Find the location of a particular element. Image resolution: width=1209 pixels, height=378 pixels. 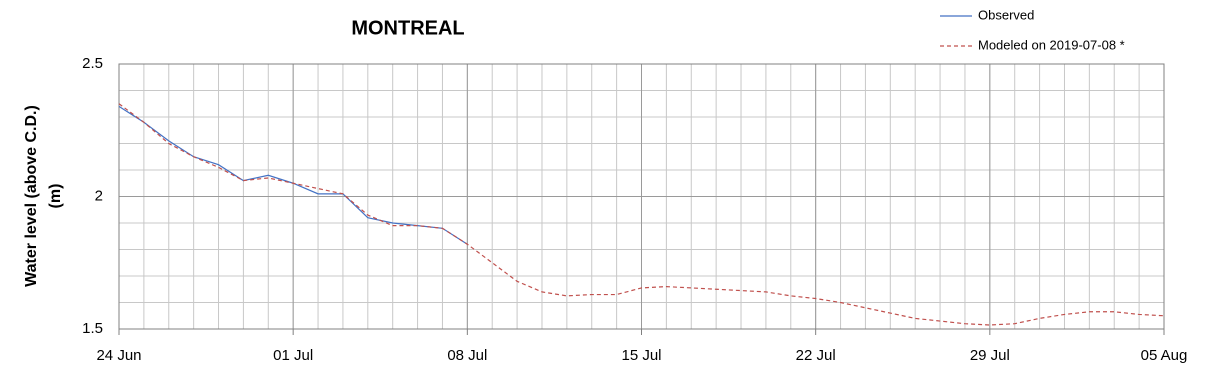

x-tick-label: 15 Jul is located at coordinates (641, 355).